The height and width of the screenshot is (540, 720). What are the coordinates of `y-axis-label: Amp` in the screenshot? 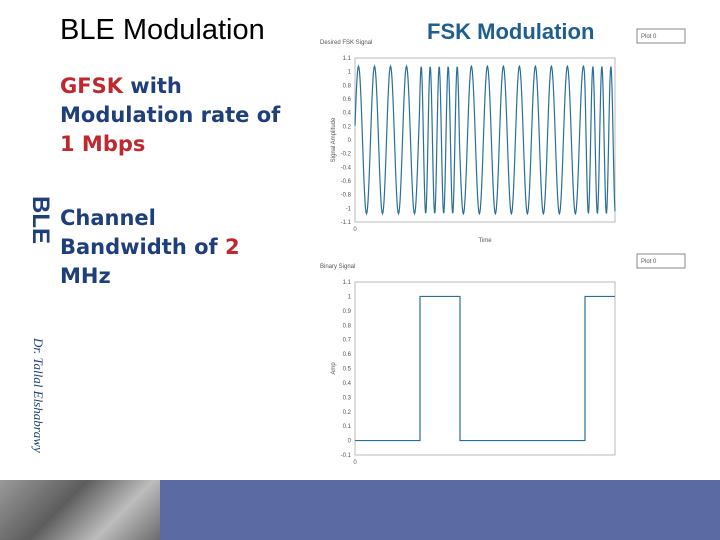 It's located at (334, 368).